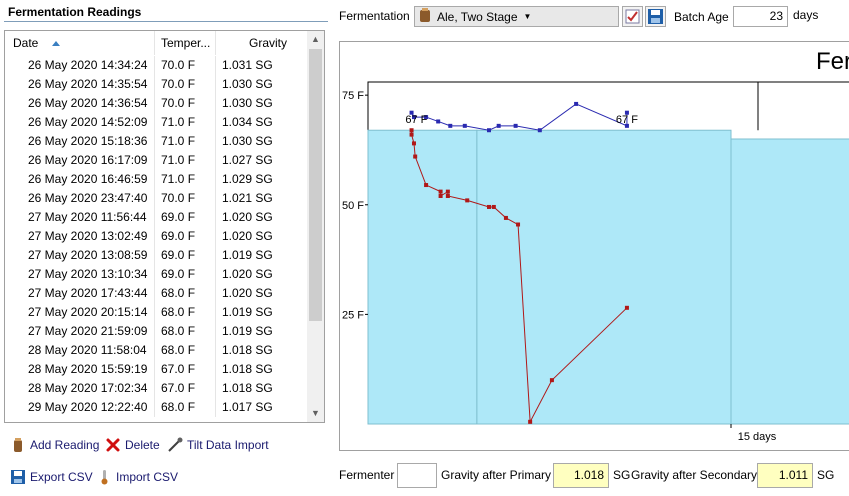 The width and height of the screenshot is (849, 496). I want to click on edit-check-icon, so click(632, 16).